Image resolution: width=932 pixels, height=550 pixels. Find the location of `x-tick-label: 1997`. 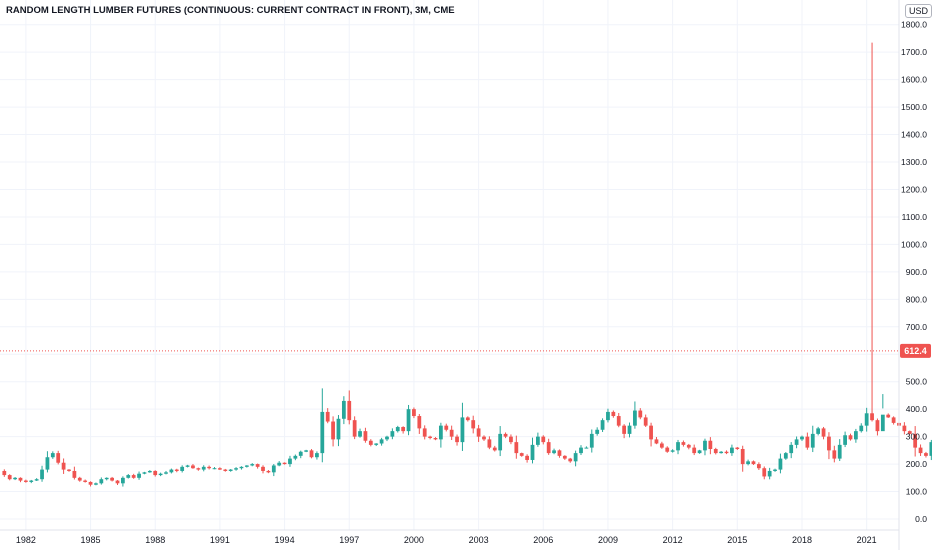

x-tick-label: 1997 is located at coordinates (349, 540).